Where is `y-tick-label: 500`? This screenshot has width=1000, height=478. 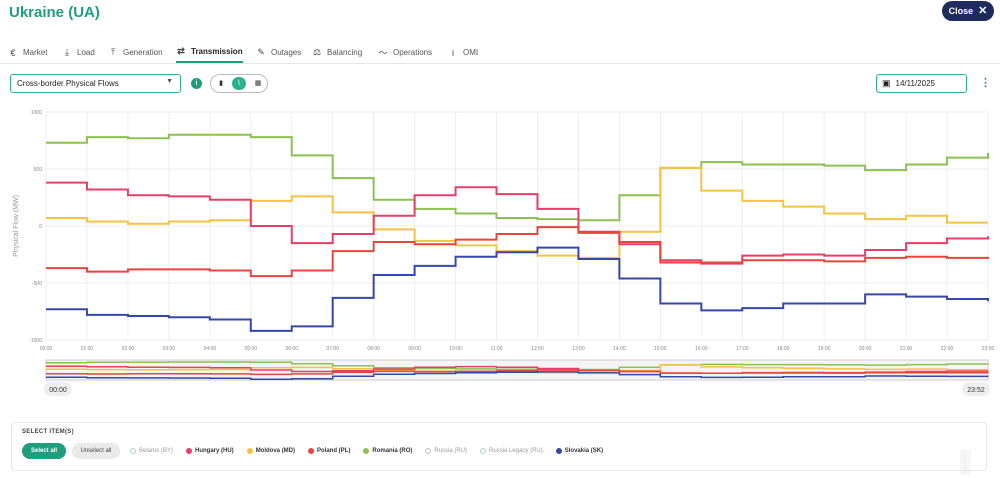 y-tick-label: 500 is located at coordinates (38, 170).